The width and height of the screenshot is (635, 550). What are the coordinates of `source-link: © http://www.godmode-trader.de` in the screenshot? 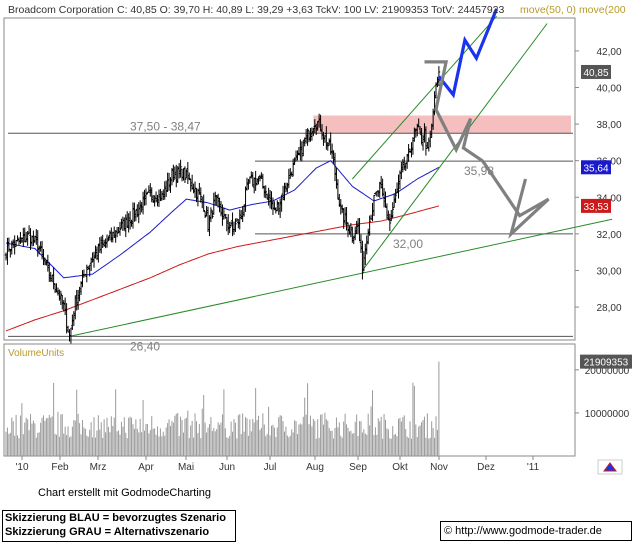 It's located at (536, 531).